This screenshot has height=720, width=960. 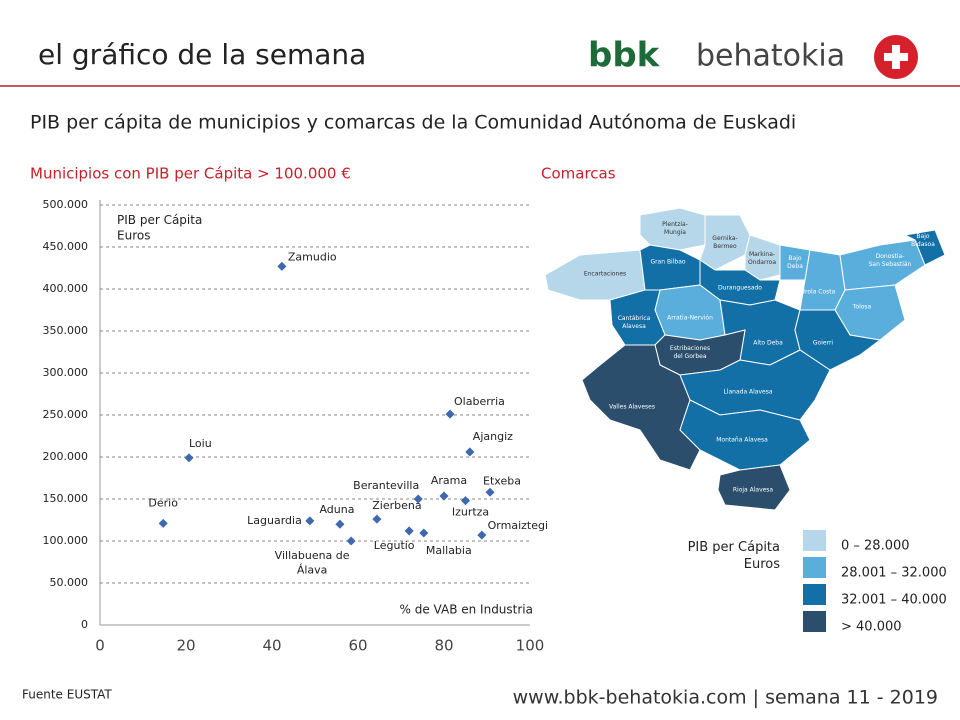 What do you see at coordinates (200, 443) in the screenshot?
I see `point-label: Loiu` at bounding box center [200, 443].